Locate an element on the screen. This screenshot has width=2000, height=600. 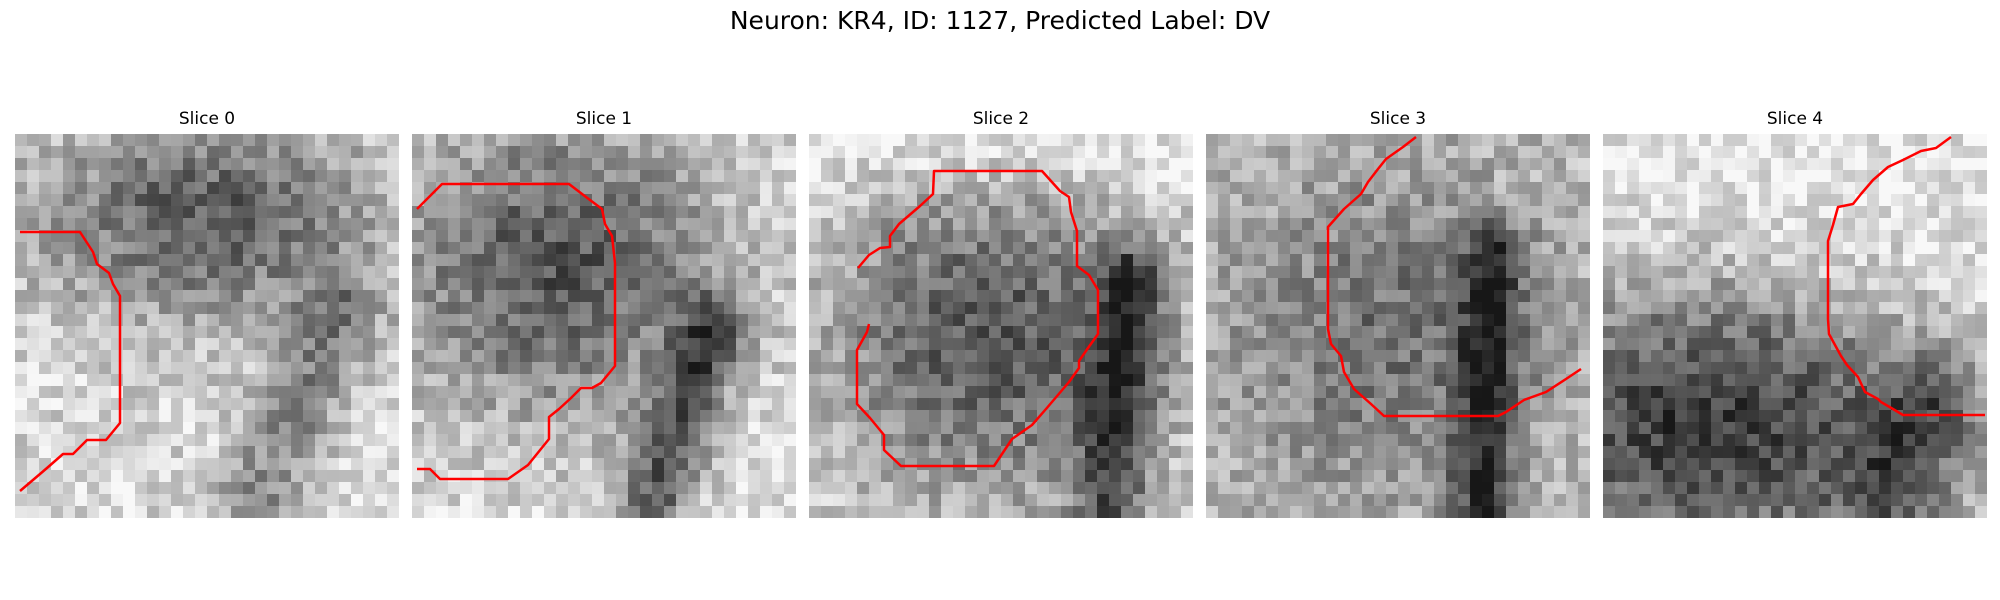
slice-panel-3: Slice 3 is located at coordinates (1398, 312).